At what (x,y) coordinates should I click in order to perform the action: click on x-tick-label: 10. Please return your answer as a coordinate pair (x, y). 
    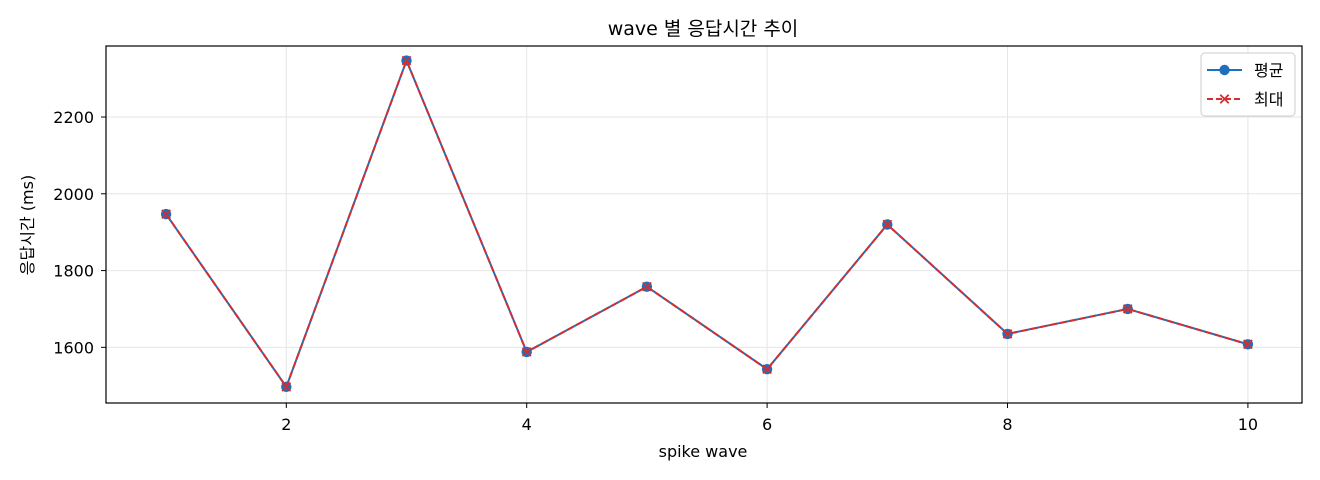
    Looking at the image, I should click on (1248, 424).